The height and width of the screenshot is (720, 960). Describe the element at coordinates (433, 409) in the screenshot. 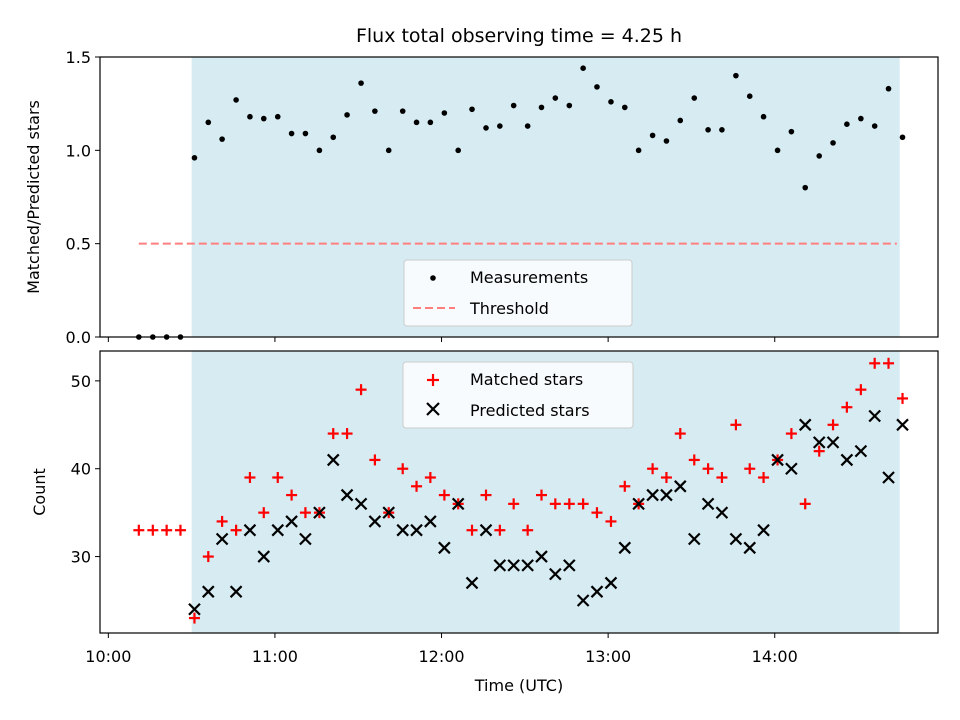

I see `legend-predicted-marker` at that location.